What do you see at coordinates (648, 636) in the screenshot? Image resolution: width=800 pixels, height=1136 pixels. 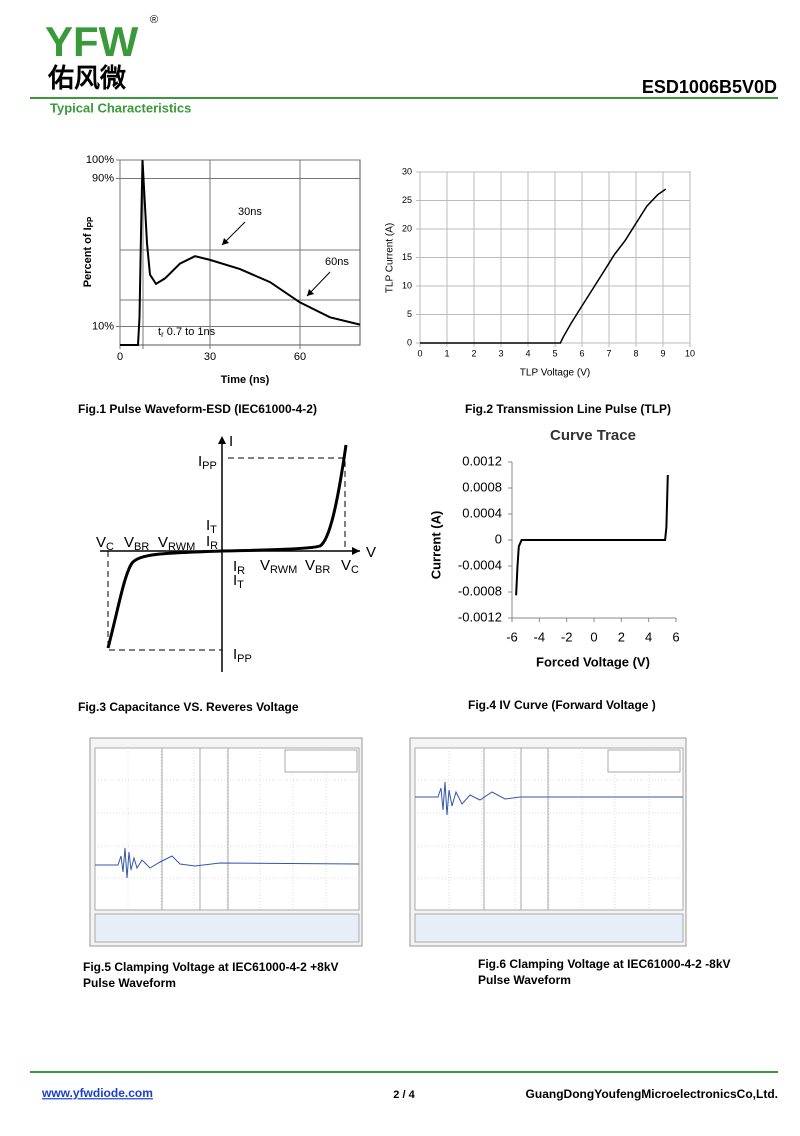 I see `x-tick-label: 4` at bounding box center [648, 636].